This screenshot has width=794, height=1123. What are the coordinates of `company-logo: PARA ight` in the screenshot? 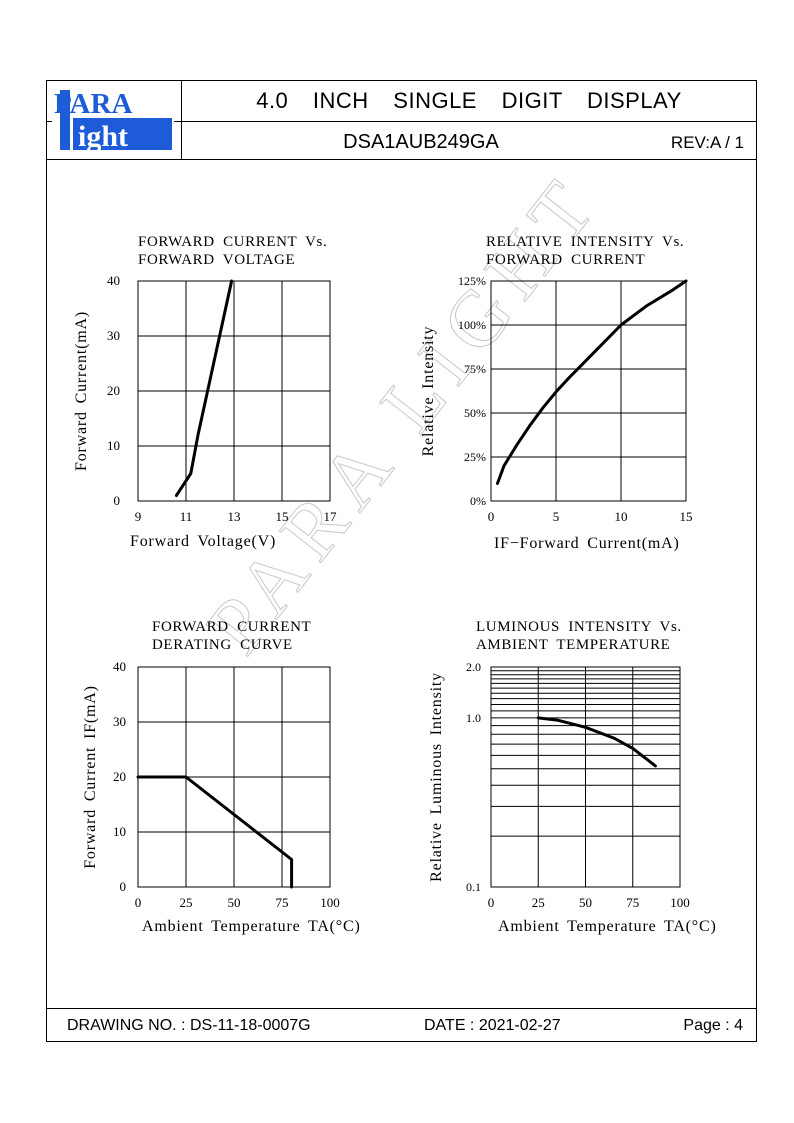 It's located at (113, 119).